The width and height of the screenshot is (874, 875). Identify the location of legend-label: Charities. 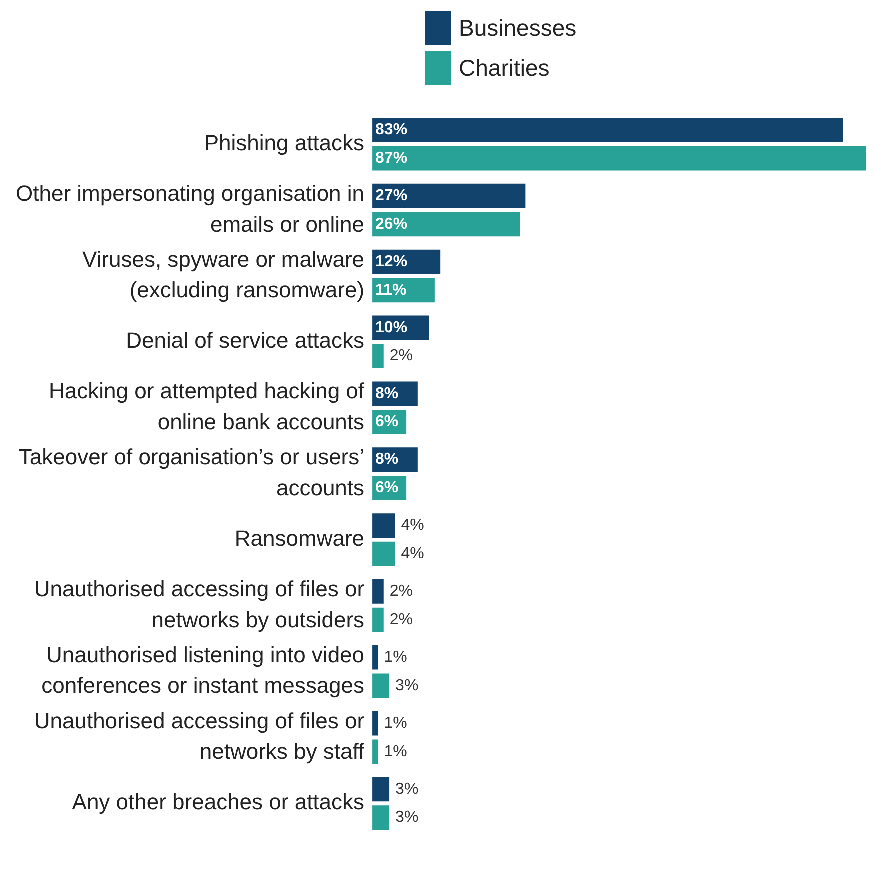
(504, 68).